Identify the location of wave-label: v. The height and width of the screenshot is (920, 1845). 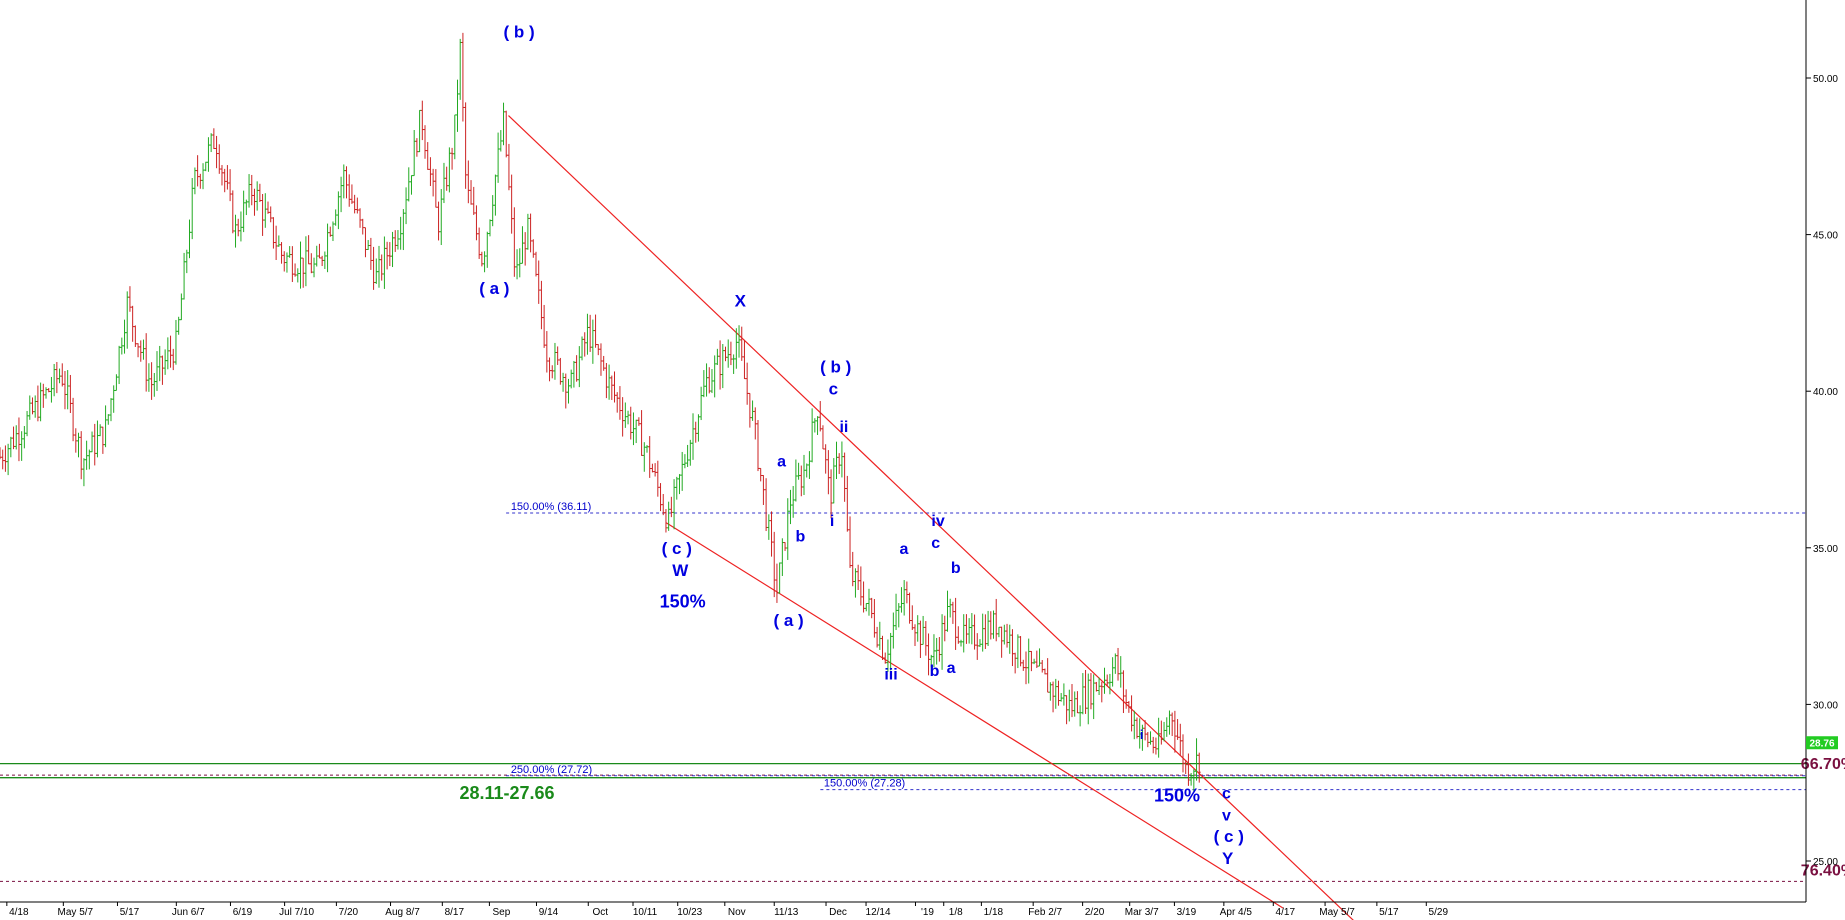
(1226, 815).